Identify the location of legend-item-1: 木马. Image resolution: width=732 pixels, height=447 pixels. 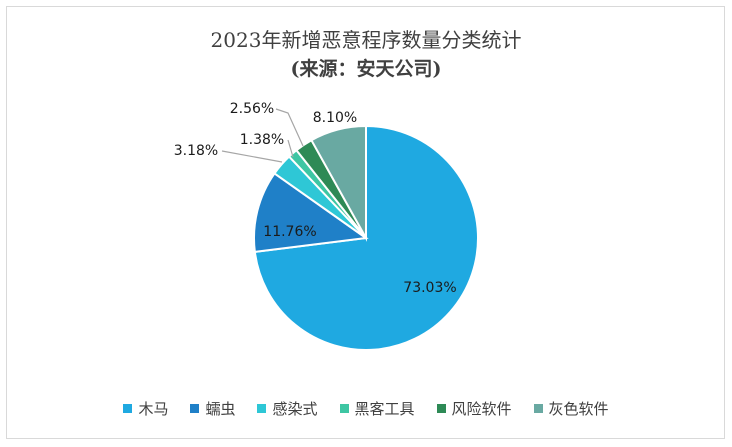
(145, 408).